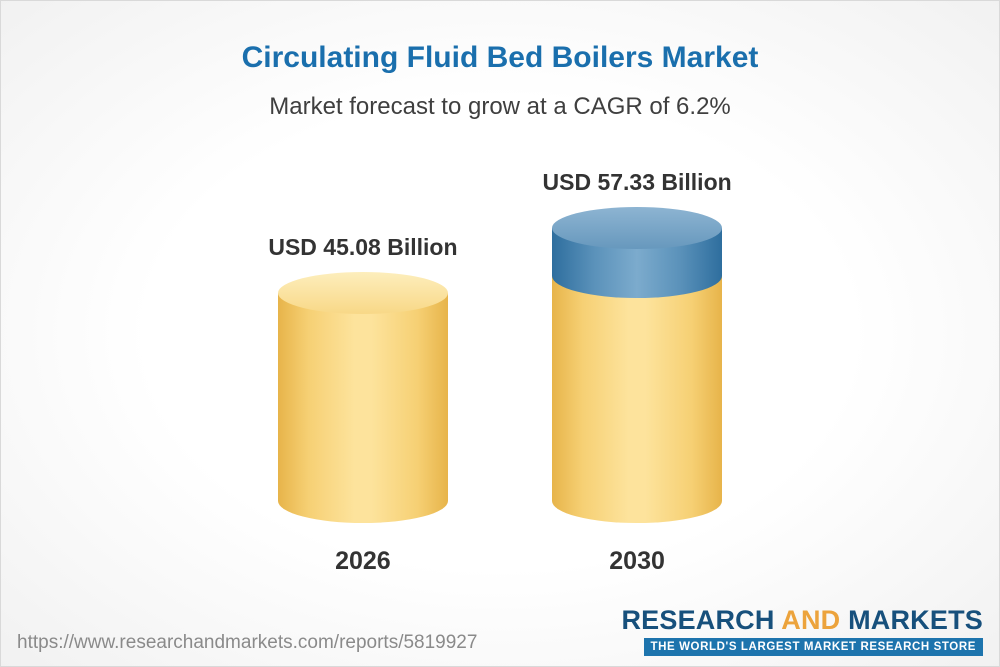 The height and width of the screenshot is (667, 1000). Describe the element at coordinates (363, 247) in the screenshot. I see `value-label-2026: USD 45.08 Billion` at that location.